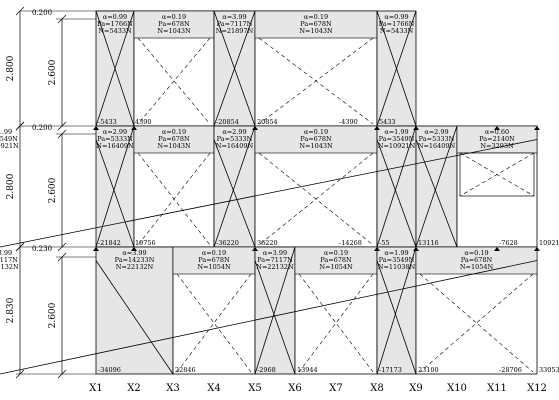 The height and width of the screenshot is (400, 559). What do you see at coordinates (143, 122) in the screenshot?
I see `node-force-value: 4390` at bounding box center [143, 122].